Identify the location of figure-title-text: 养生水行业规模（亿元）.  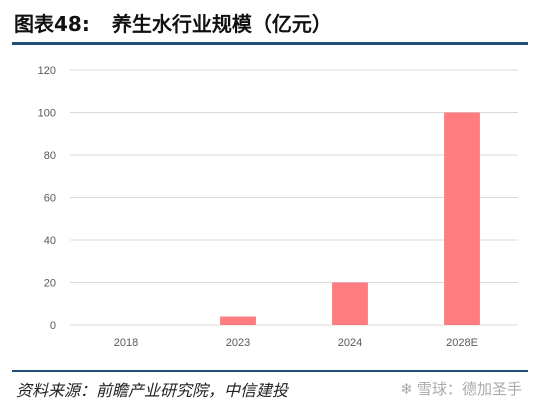
(221, 24).